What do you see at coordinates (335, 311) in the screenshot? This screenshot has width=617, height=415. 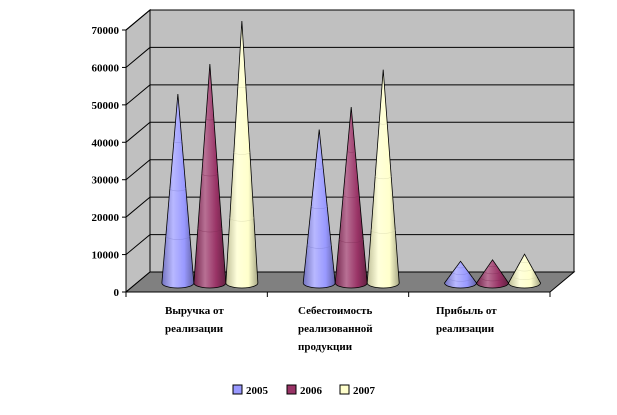 I see `category-label: Себестоимость` at bounding box center [335, 311].